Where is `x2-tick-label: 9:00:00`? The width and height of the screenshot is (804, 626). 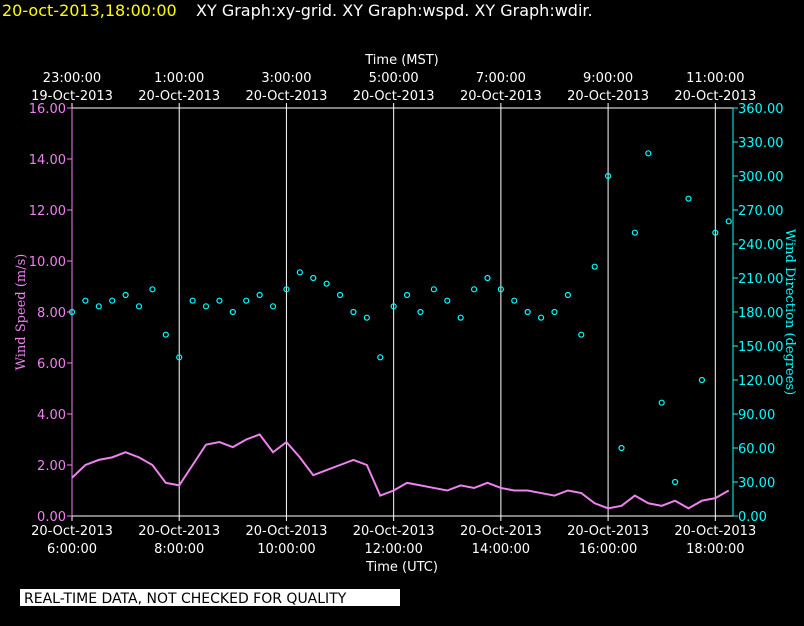 x2-tick-label: 9:00:00 is located at coordinates (608, 78).